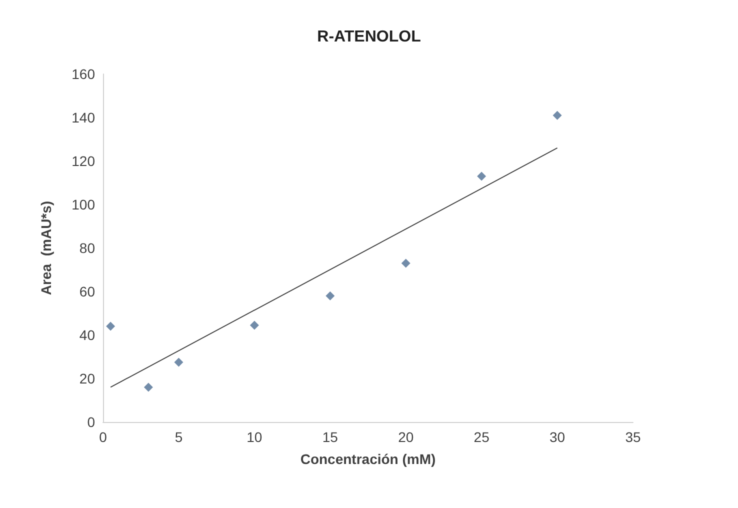  Describe the element at coordinates (87, 378) in the screenshot. I see `y-tick-label: 20` at that location.